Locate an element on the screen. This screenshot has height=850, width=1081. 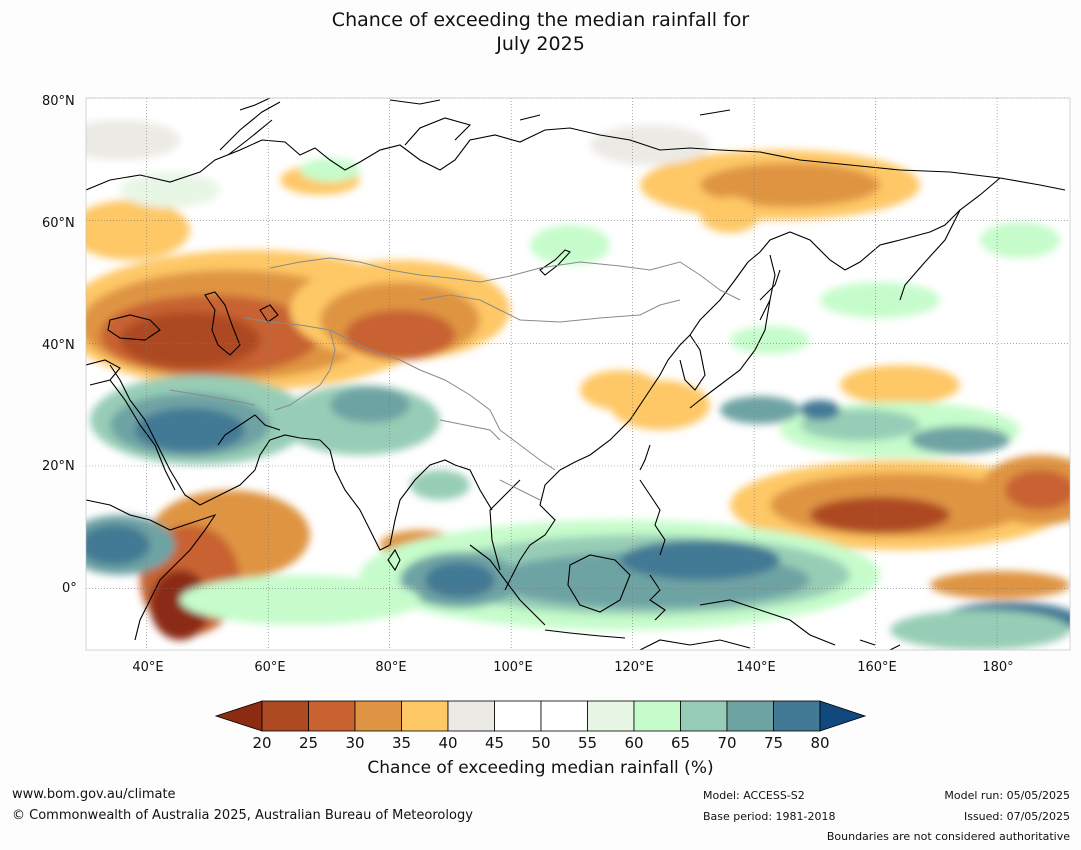
colorbar-tick-label: 75 is located at coordinates (773, 743).